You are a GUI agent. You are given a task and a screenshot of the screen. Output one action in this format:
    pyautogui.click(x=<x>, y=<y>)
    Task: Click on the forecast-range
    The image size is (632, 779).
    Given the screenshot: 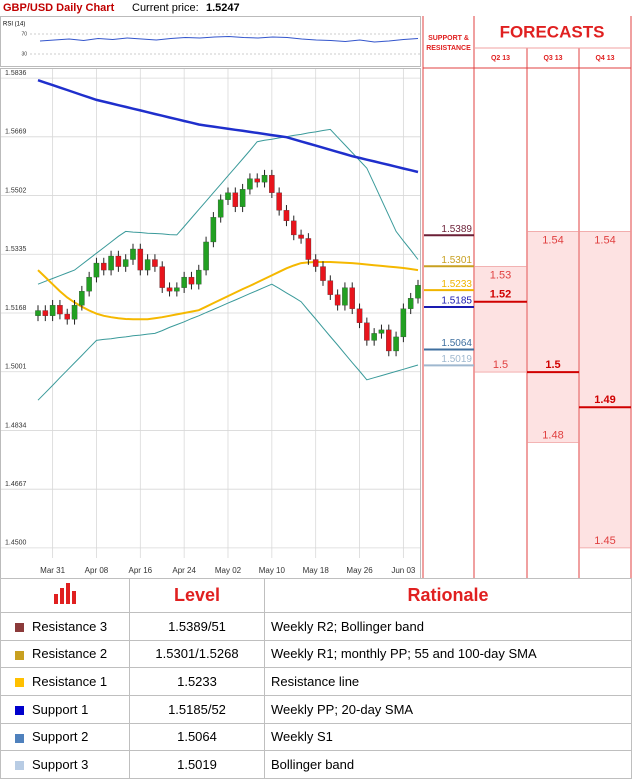 What is the action you would take?
    pyautogui.click(x=605, y=390)
    